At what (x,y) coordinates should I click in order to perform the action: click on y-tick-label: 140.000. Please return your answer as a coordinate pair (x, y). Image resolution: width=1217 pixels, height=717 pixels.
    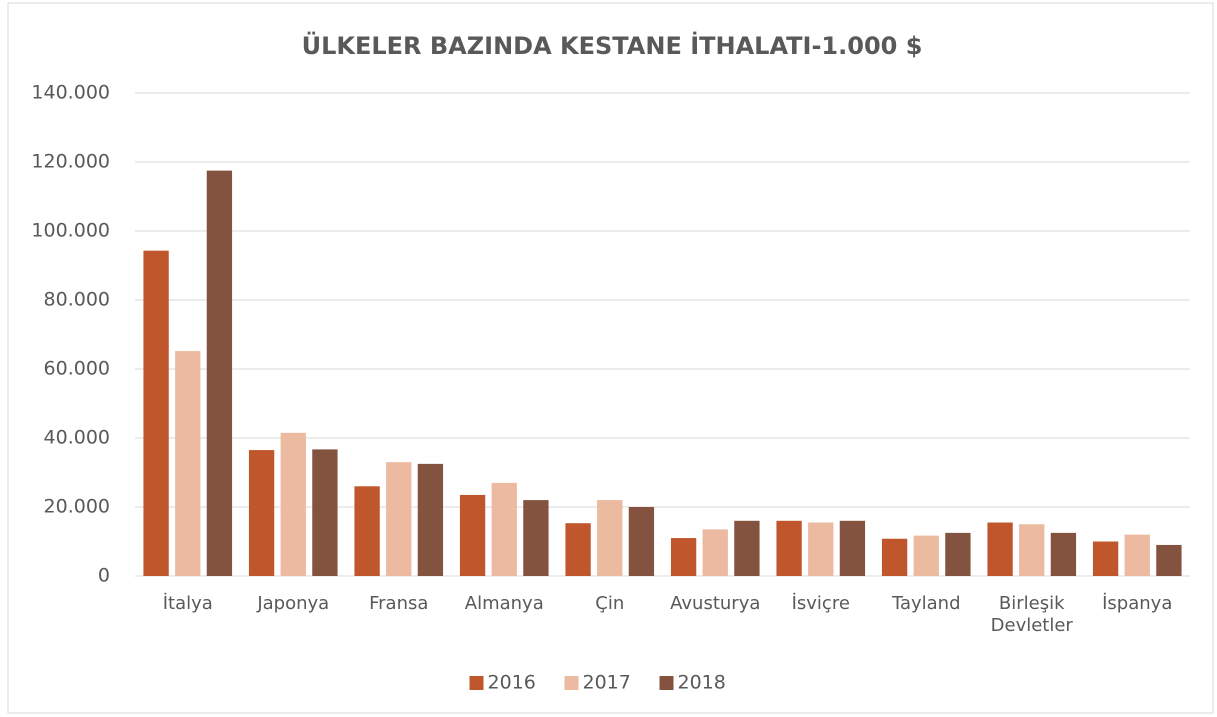
    Looking at the image, I should click on (70, 93).